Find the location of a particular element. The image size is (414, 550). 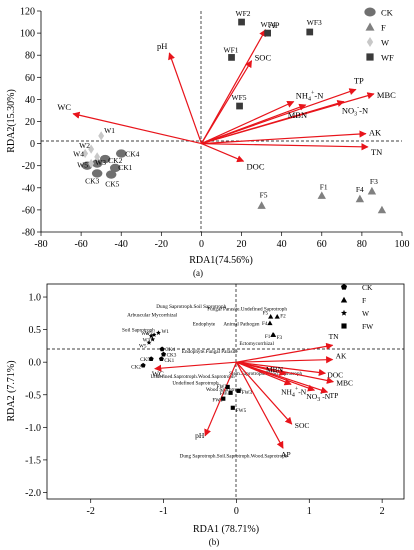

panel-a-legend-marker-wf is located at coordinates (370, 57).